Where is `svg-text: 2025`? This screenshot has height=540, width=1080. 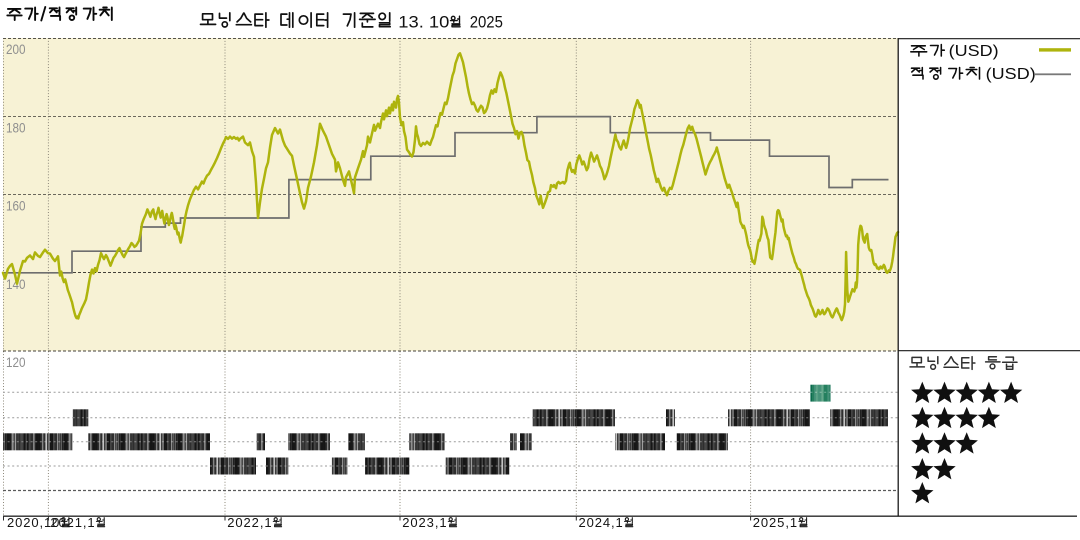
svg-text: 2025 is located at coordinates (486, 23).